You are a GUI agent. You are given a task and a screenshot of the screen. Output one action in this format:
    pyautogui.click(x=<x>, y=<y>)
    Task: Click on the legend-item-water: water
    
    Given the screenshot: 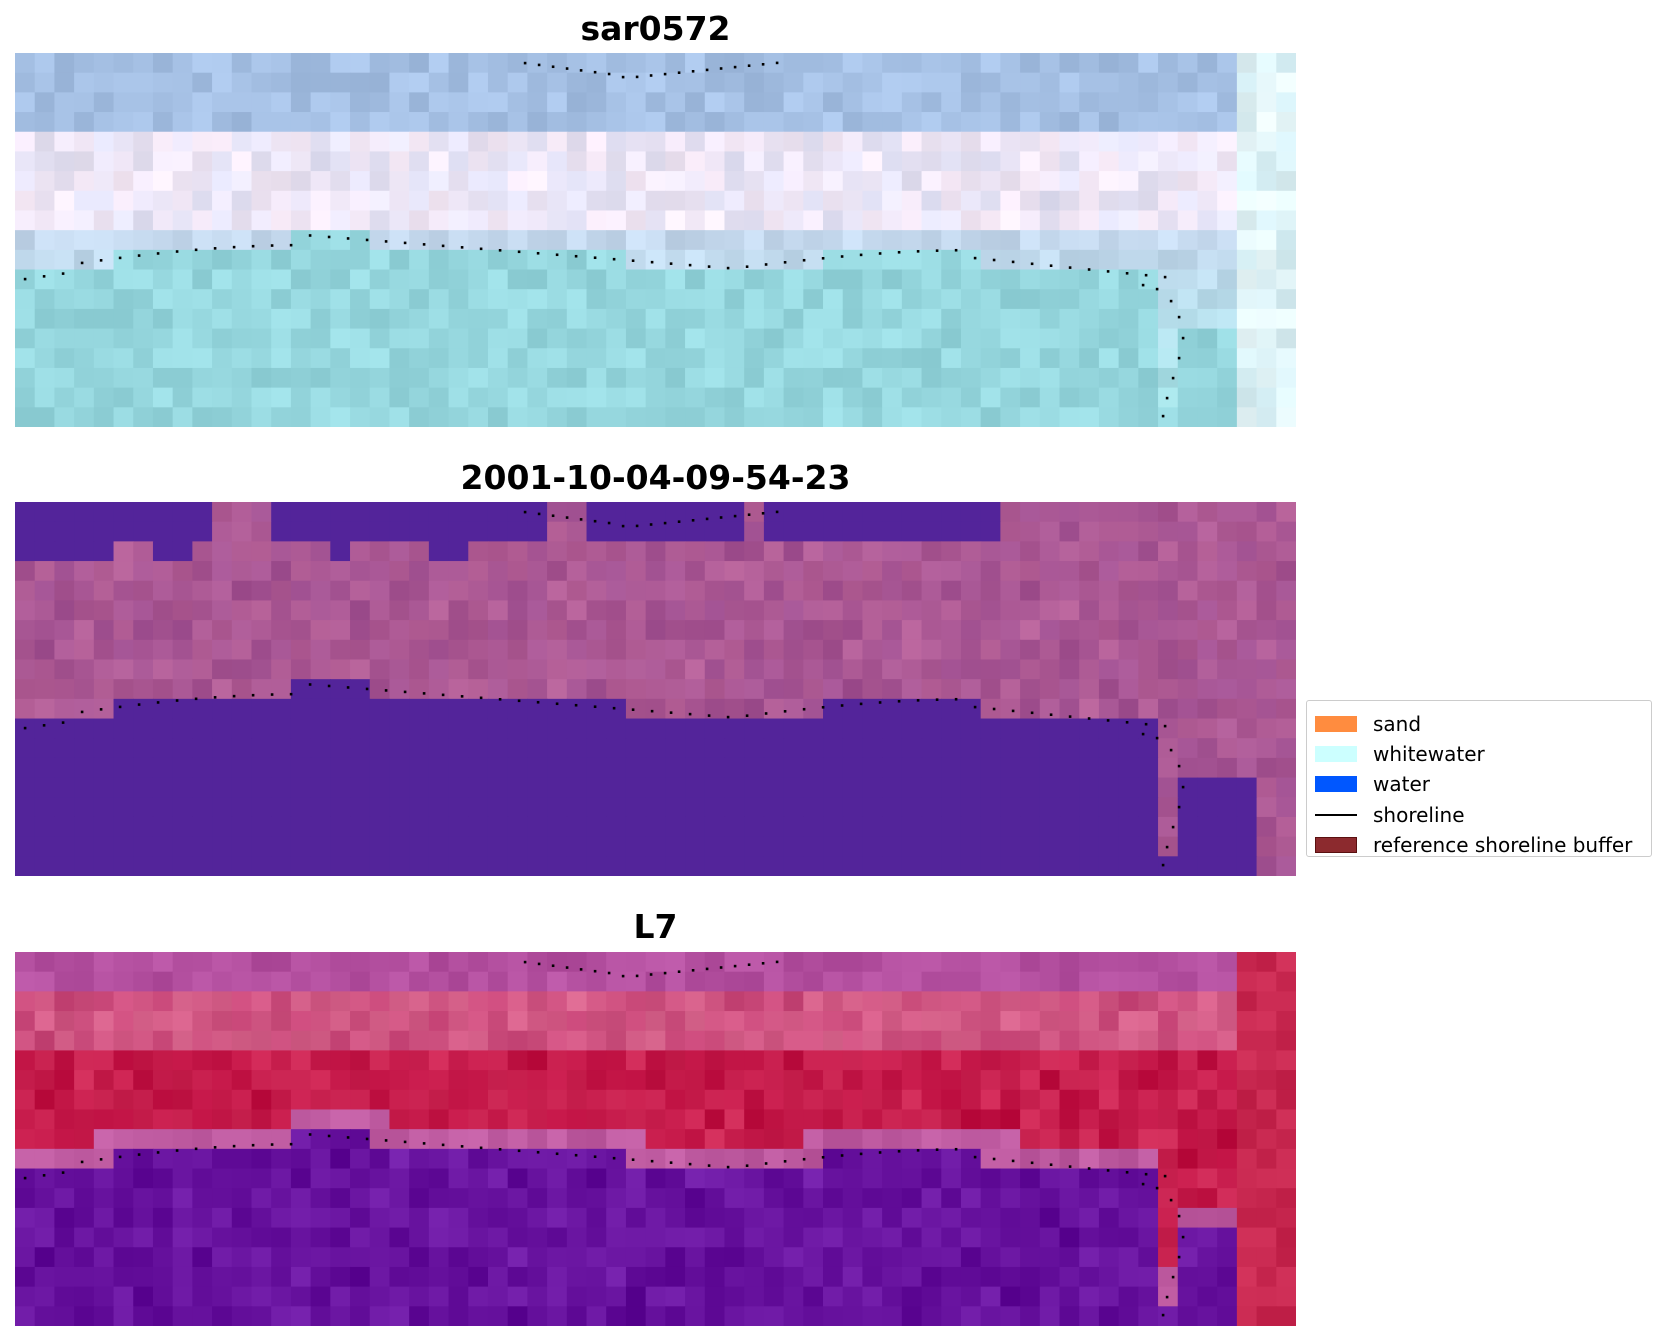 What is the action you would take?
    pyautogui.click(x=1479, y=784)
    